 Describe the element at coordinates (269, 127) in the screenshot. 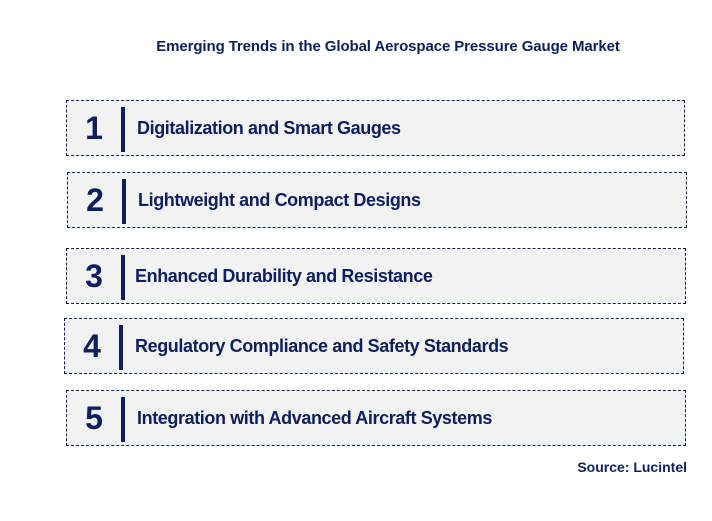

I see `trend-label: Digitalization and Smart Gauges` at that location.